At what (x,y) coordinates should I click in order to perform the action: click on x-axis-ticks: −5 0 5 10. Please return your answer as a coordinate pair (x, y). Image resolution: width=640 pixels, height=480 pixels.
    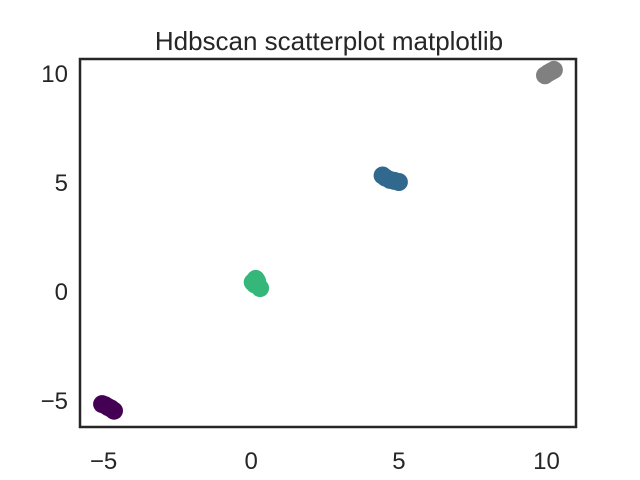
    Looking at the image, I should click on (325, 461).